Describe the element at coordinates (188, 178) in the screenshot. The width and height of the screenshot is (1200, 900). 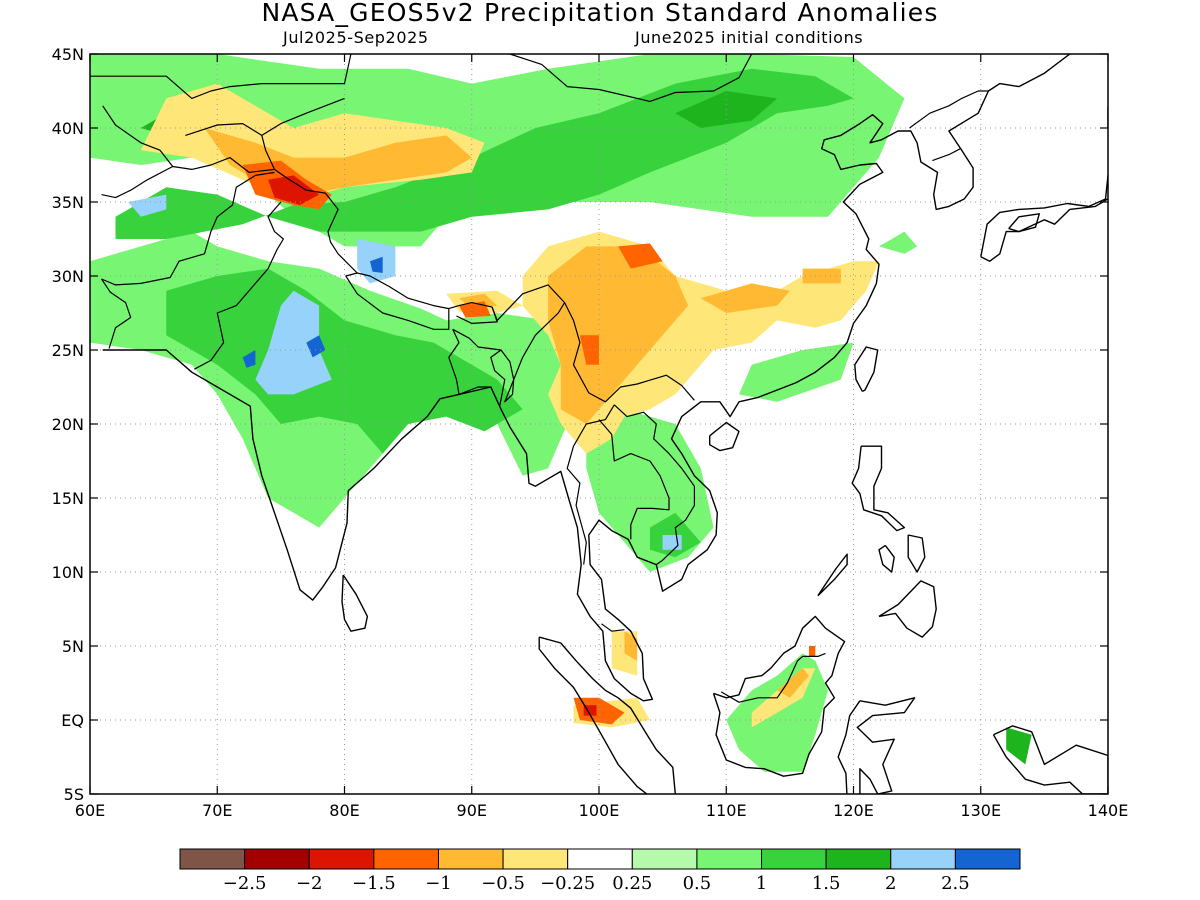
I see `border-afghanistan-north` at that location.